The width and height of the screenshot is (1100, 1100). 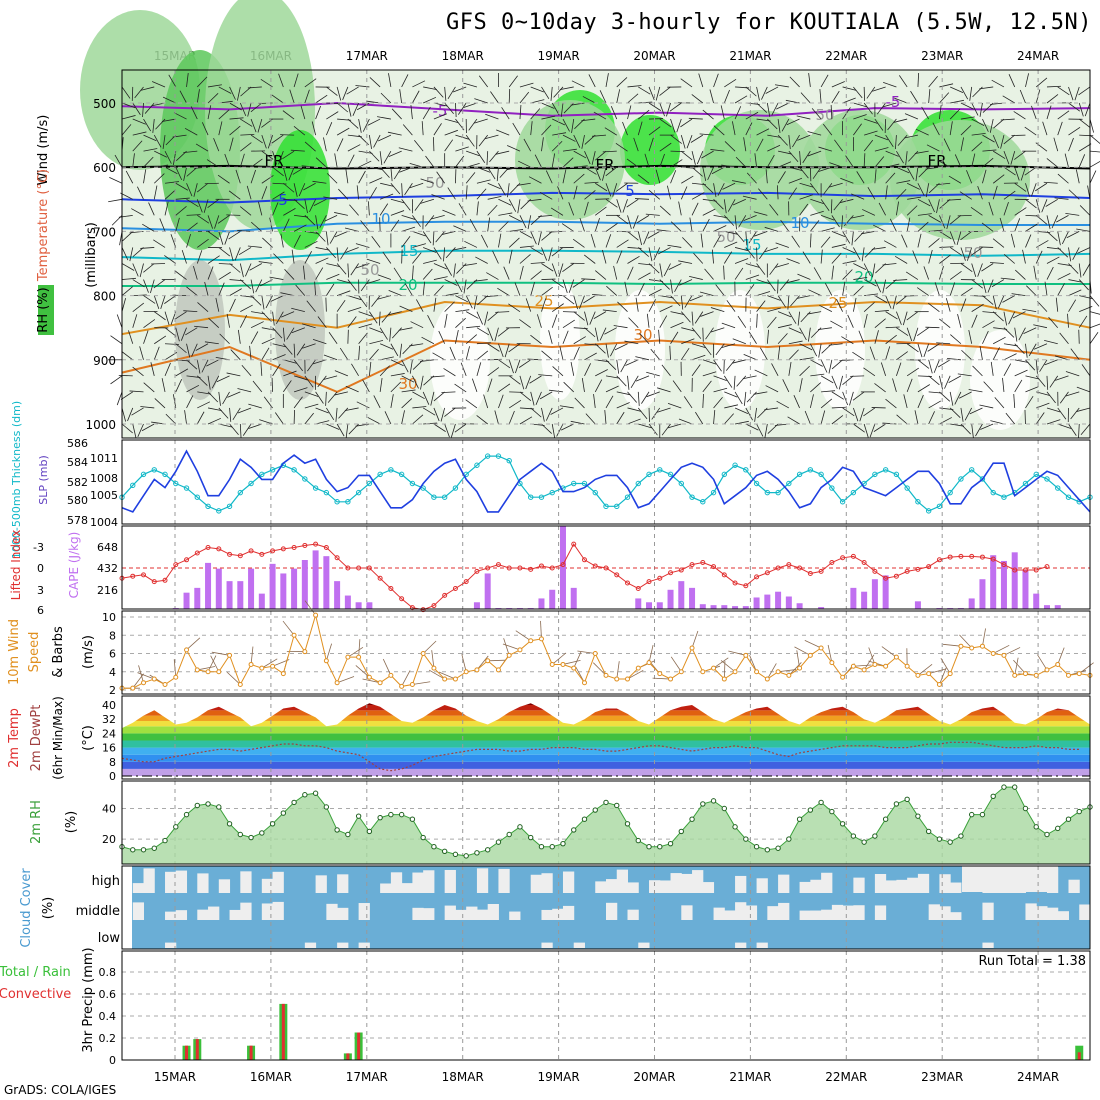 What do you see at coordinates (112, 762) in the screenshot?
I see `temp-tick-label: 8` at bounding box center [112, 762].